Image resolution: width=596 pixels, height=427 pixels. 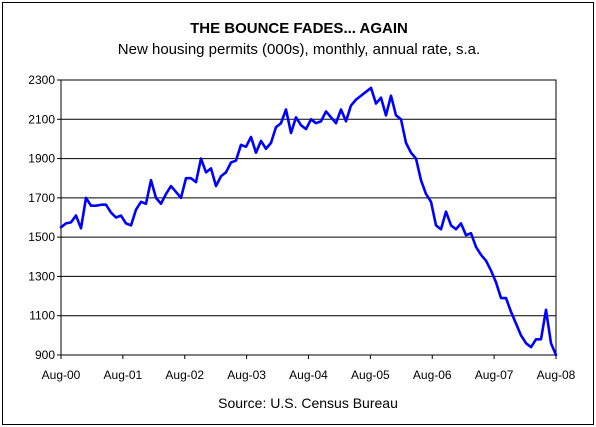 I want to click on x-tick-label-Aug-05: Aug-05, so click(x=370, y=375).